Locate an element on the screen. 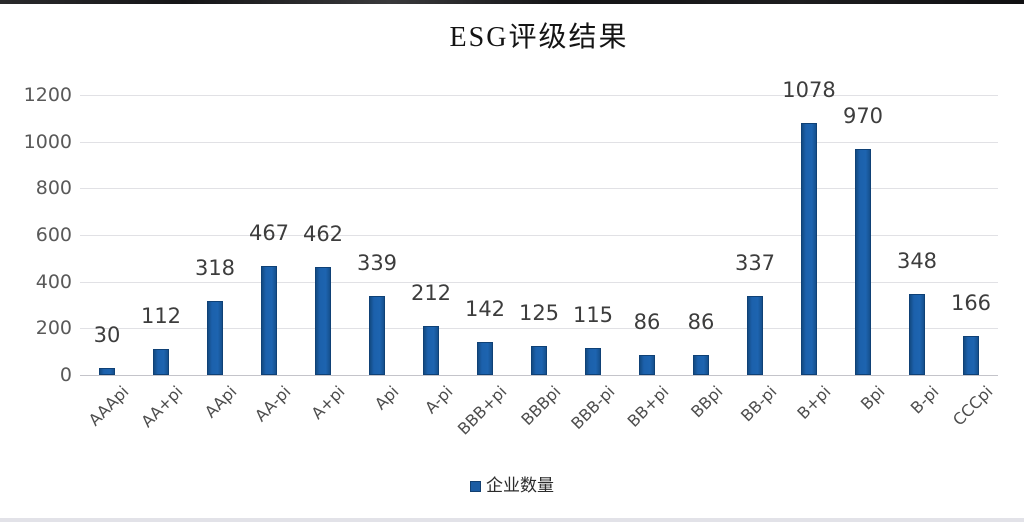 The image size is (1024, 522). bar-value-label: 970 is located at coordinates (863, 115).